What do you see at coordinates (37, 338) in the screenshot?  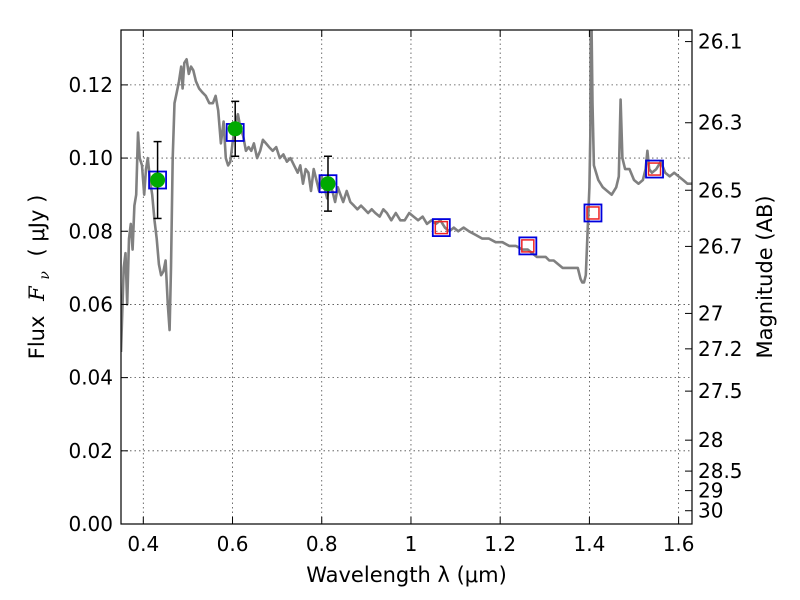 I see `y-axis-label-prefix: Flux` at bounding box center [37, 338].